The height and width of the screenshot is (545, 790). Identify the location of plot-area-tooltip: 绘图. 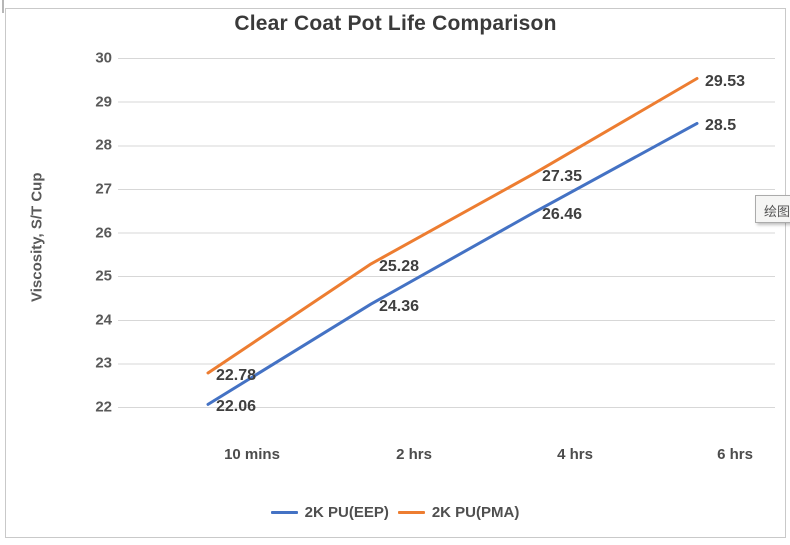
(772, 209).